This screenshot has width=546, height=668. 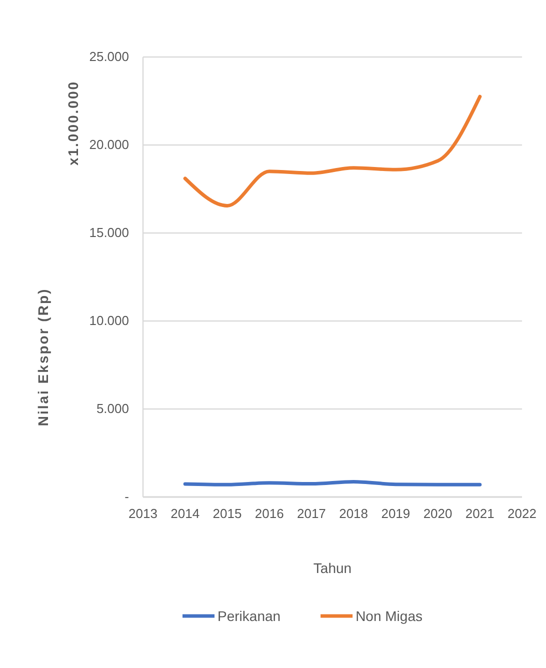 What do you see at coordinates (126, 496) in the screenshot?
I see `y-tick-label: -` at bounding box center [126, 496].